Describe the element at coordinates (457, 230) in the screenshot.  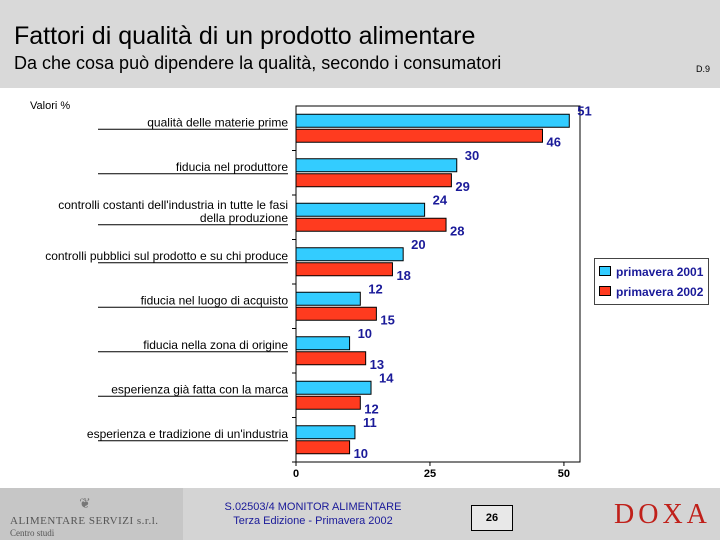
I see `data-label-2002: 28` at that location.